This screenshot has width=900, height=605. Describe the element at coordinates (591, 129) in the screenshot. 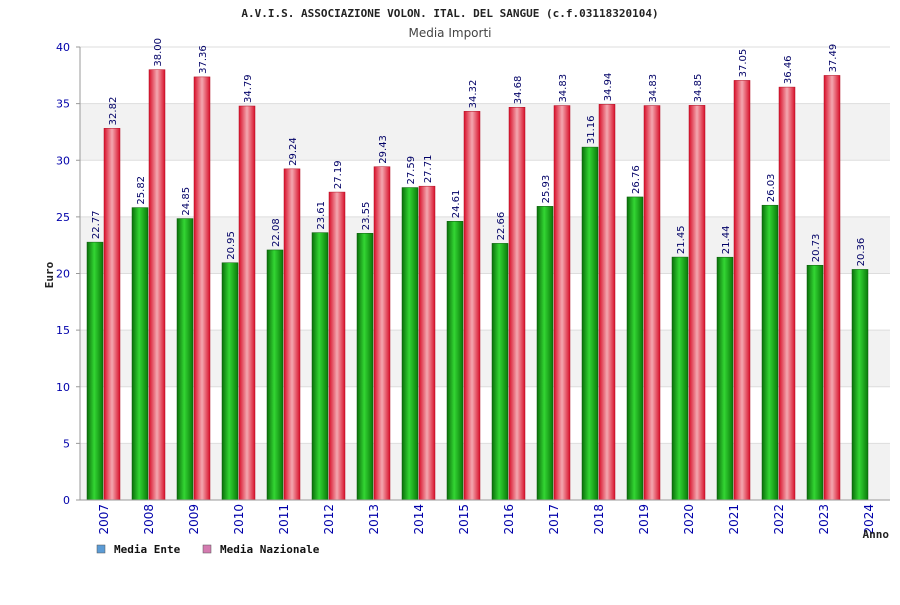

I see `data-label: 31.16` at that location.